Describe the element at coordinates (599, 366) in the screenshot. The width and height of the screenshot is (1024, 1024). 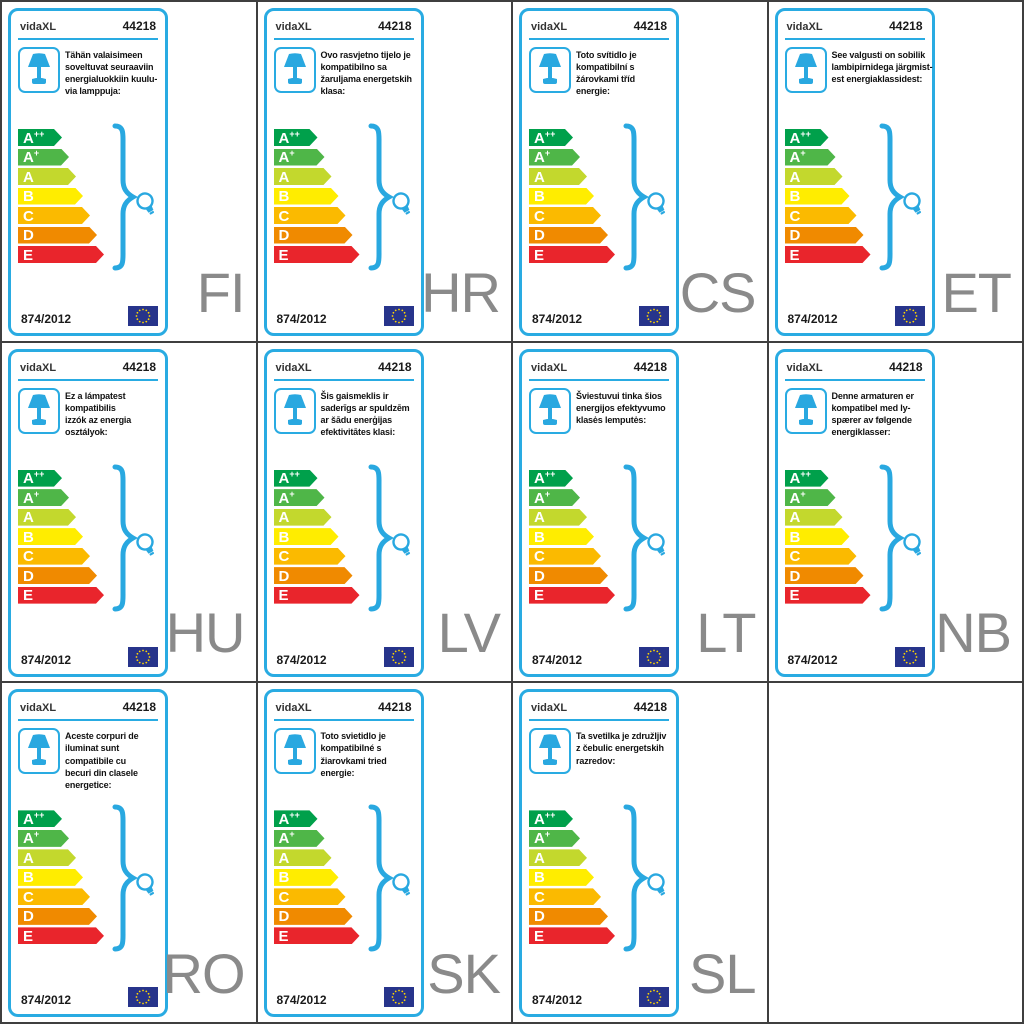
I see `card-header: vidaXL 44218` at that location.